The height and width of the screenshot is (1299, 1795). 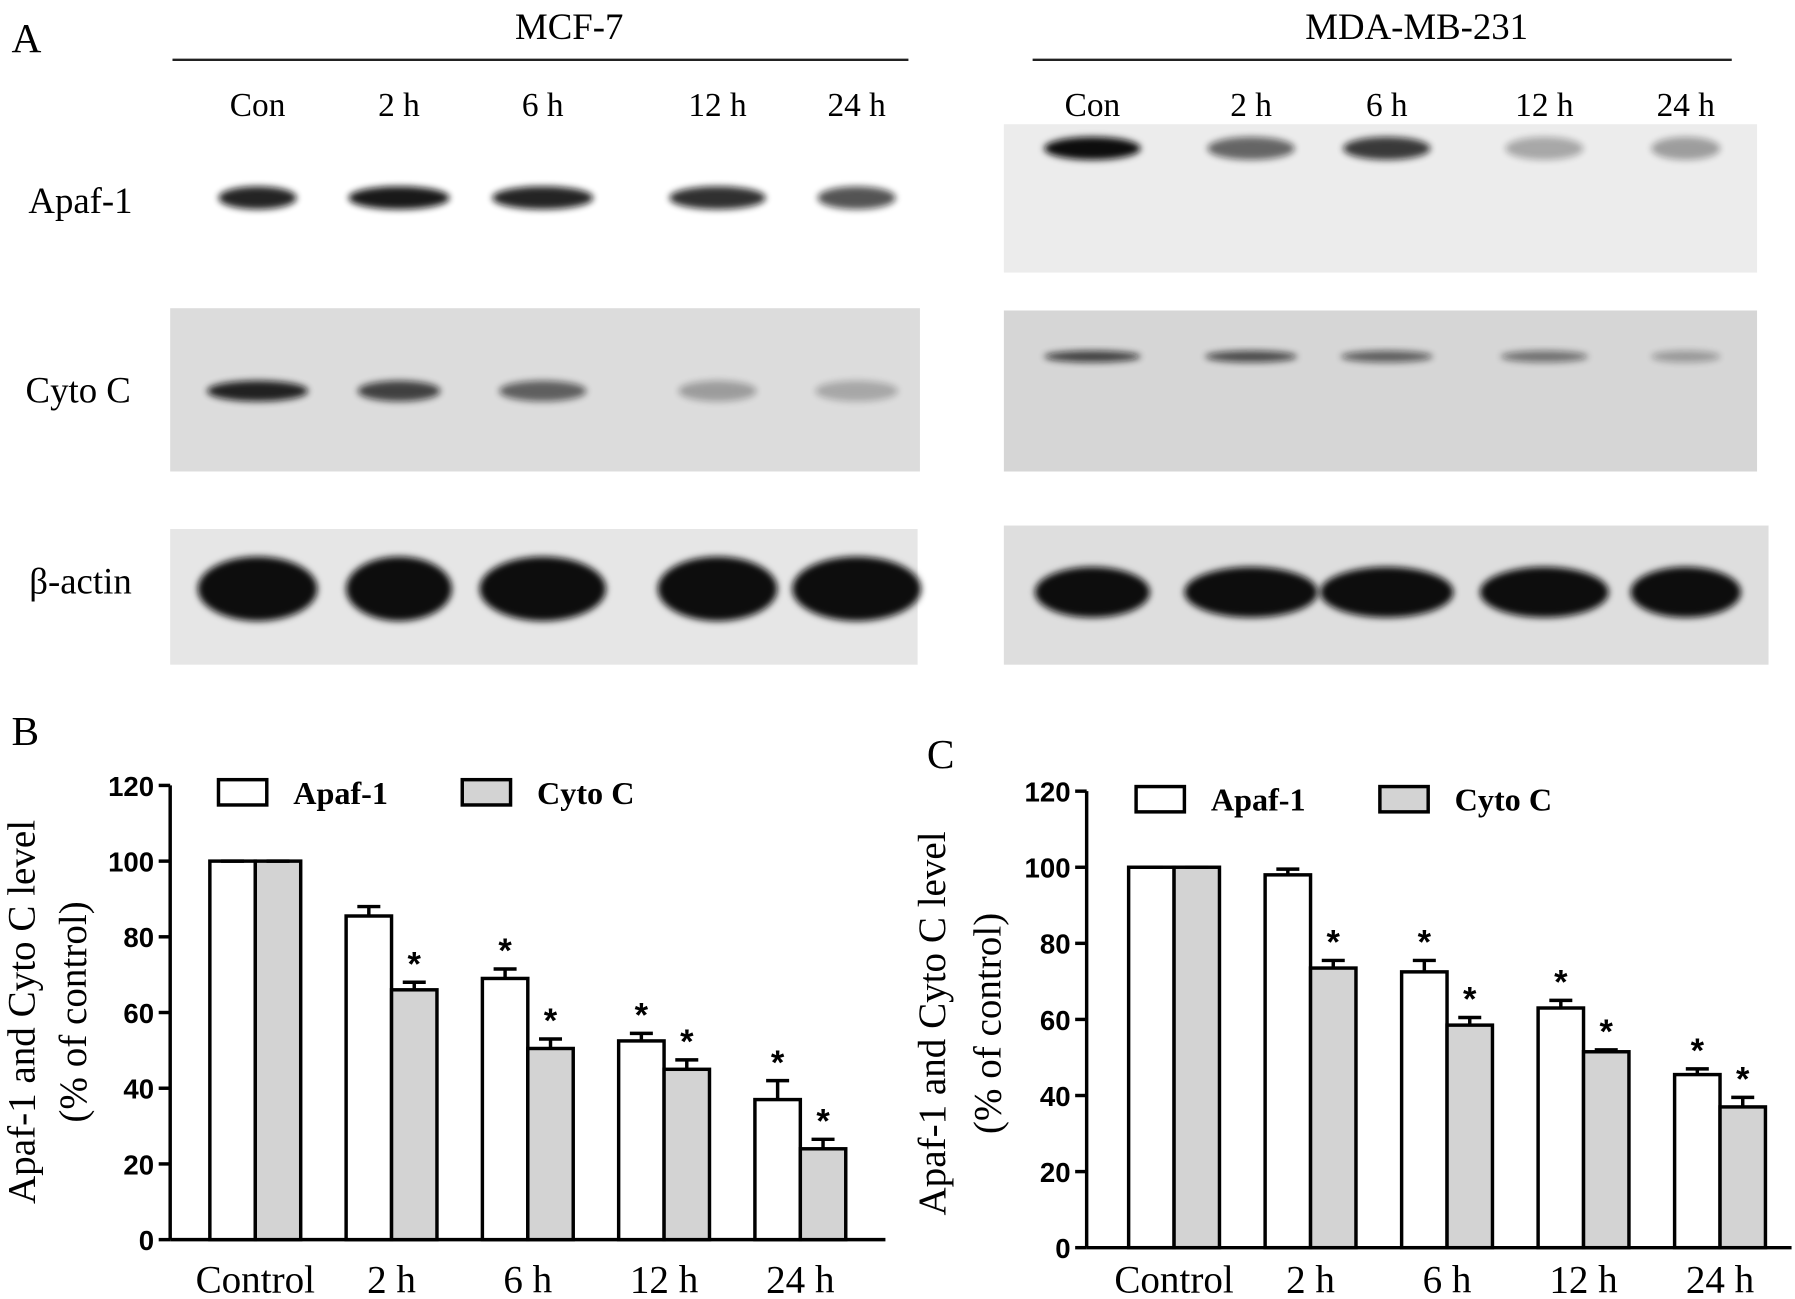 What do you see at coordinates (717, 105) in the screenshot?
I see `lane-label: 12 h` at bounding box center [717, 105].